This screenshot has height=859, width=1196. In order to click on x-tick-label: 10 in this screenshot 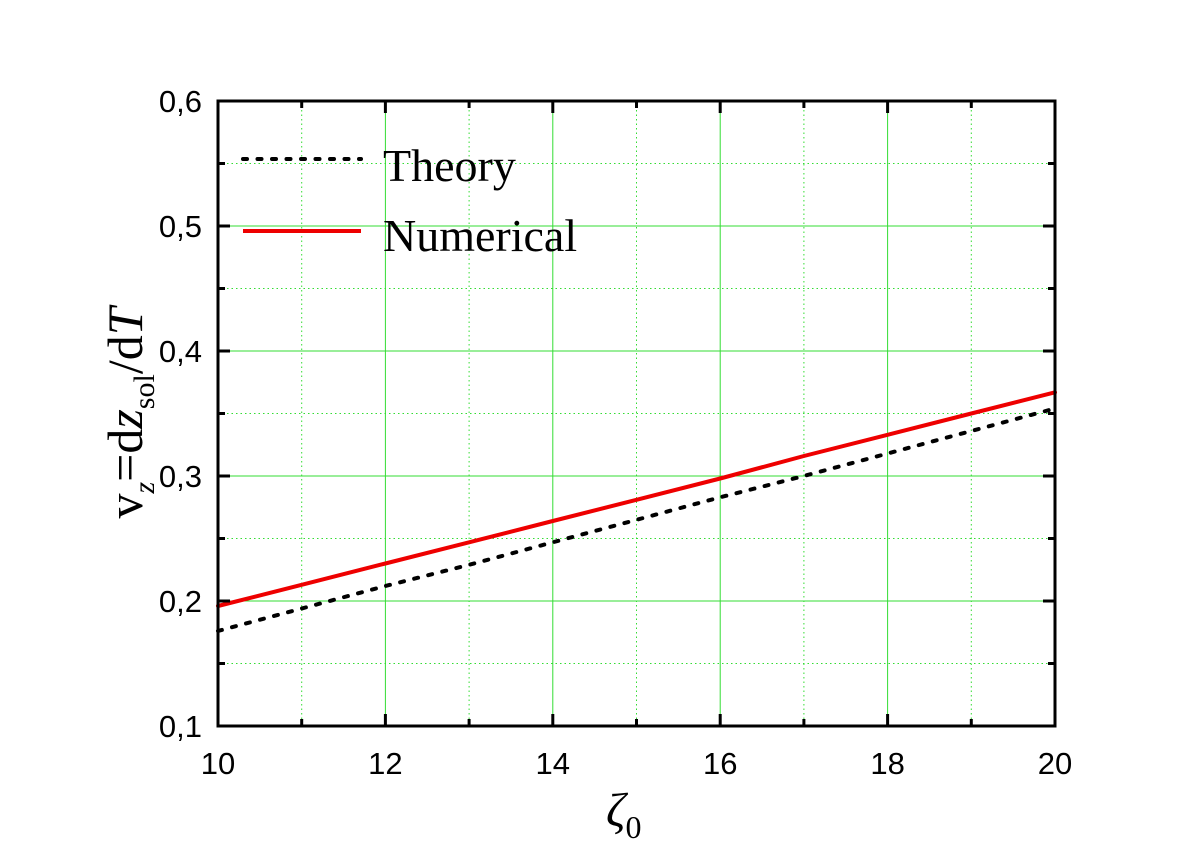, I will do `click(218, 763)`.